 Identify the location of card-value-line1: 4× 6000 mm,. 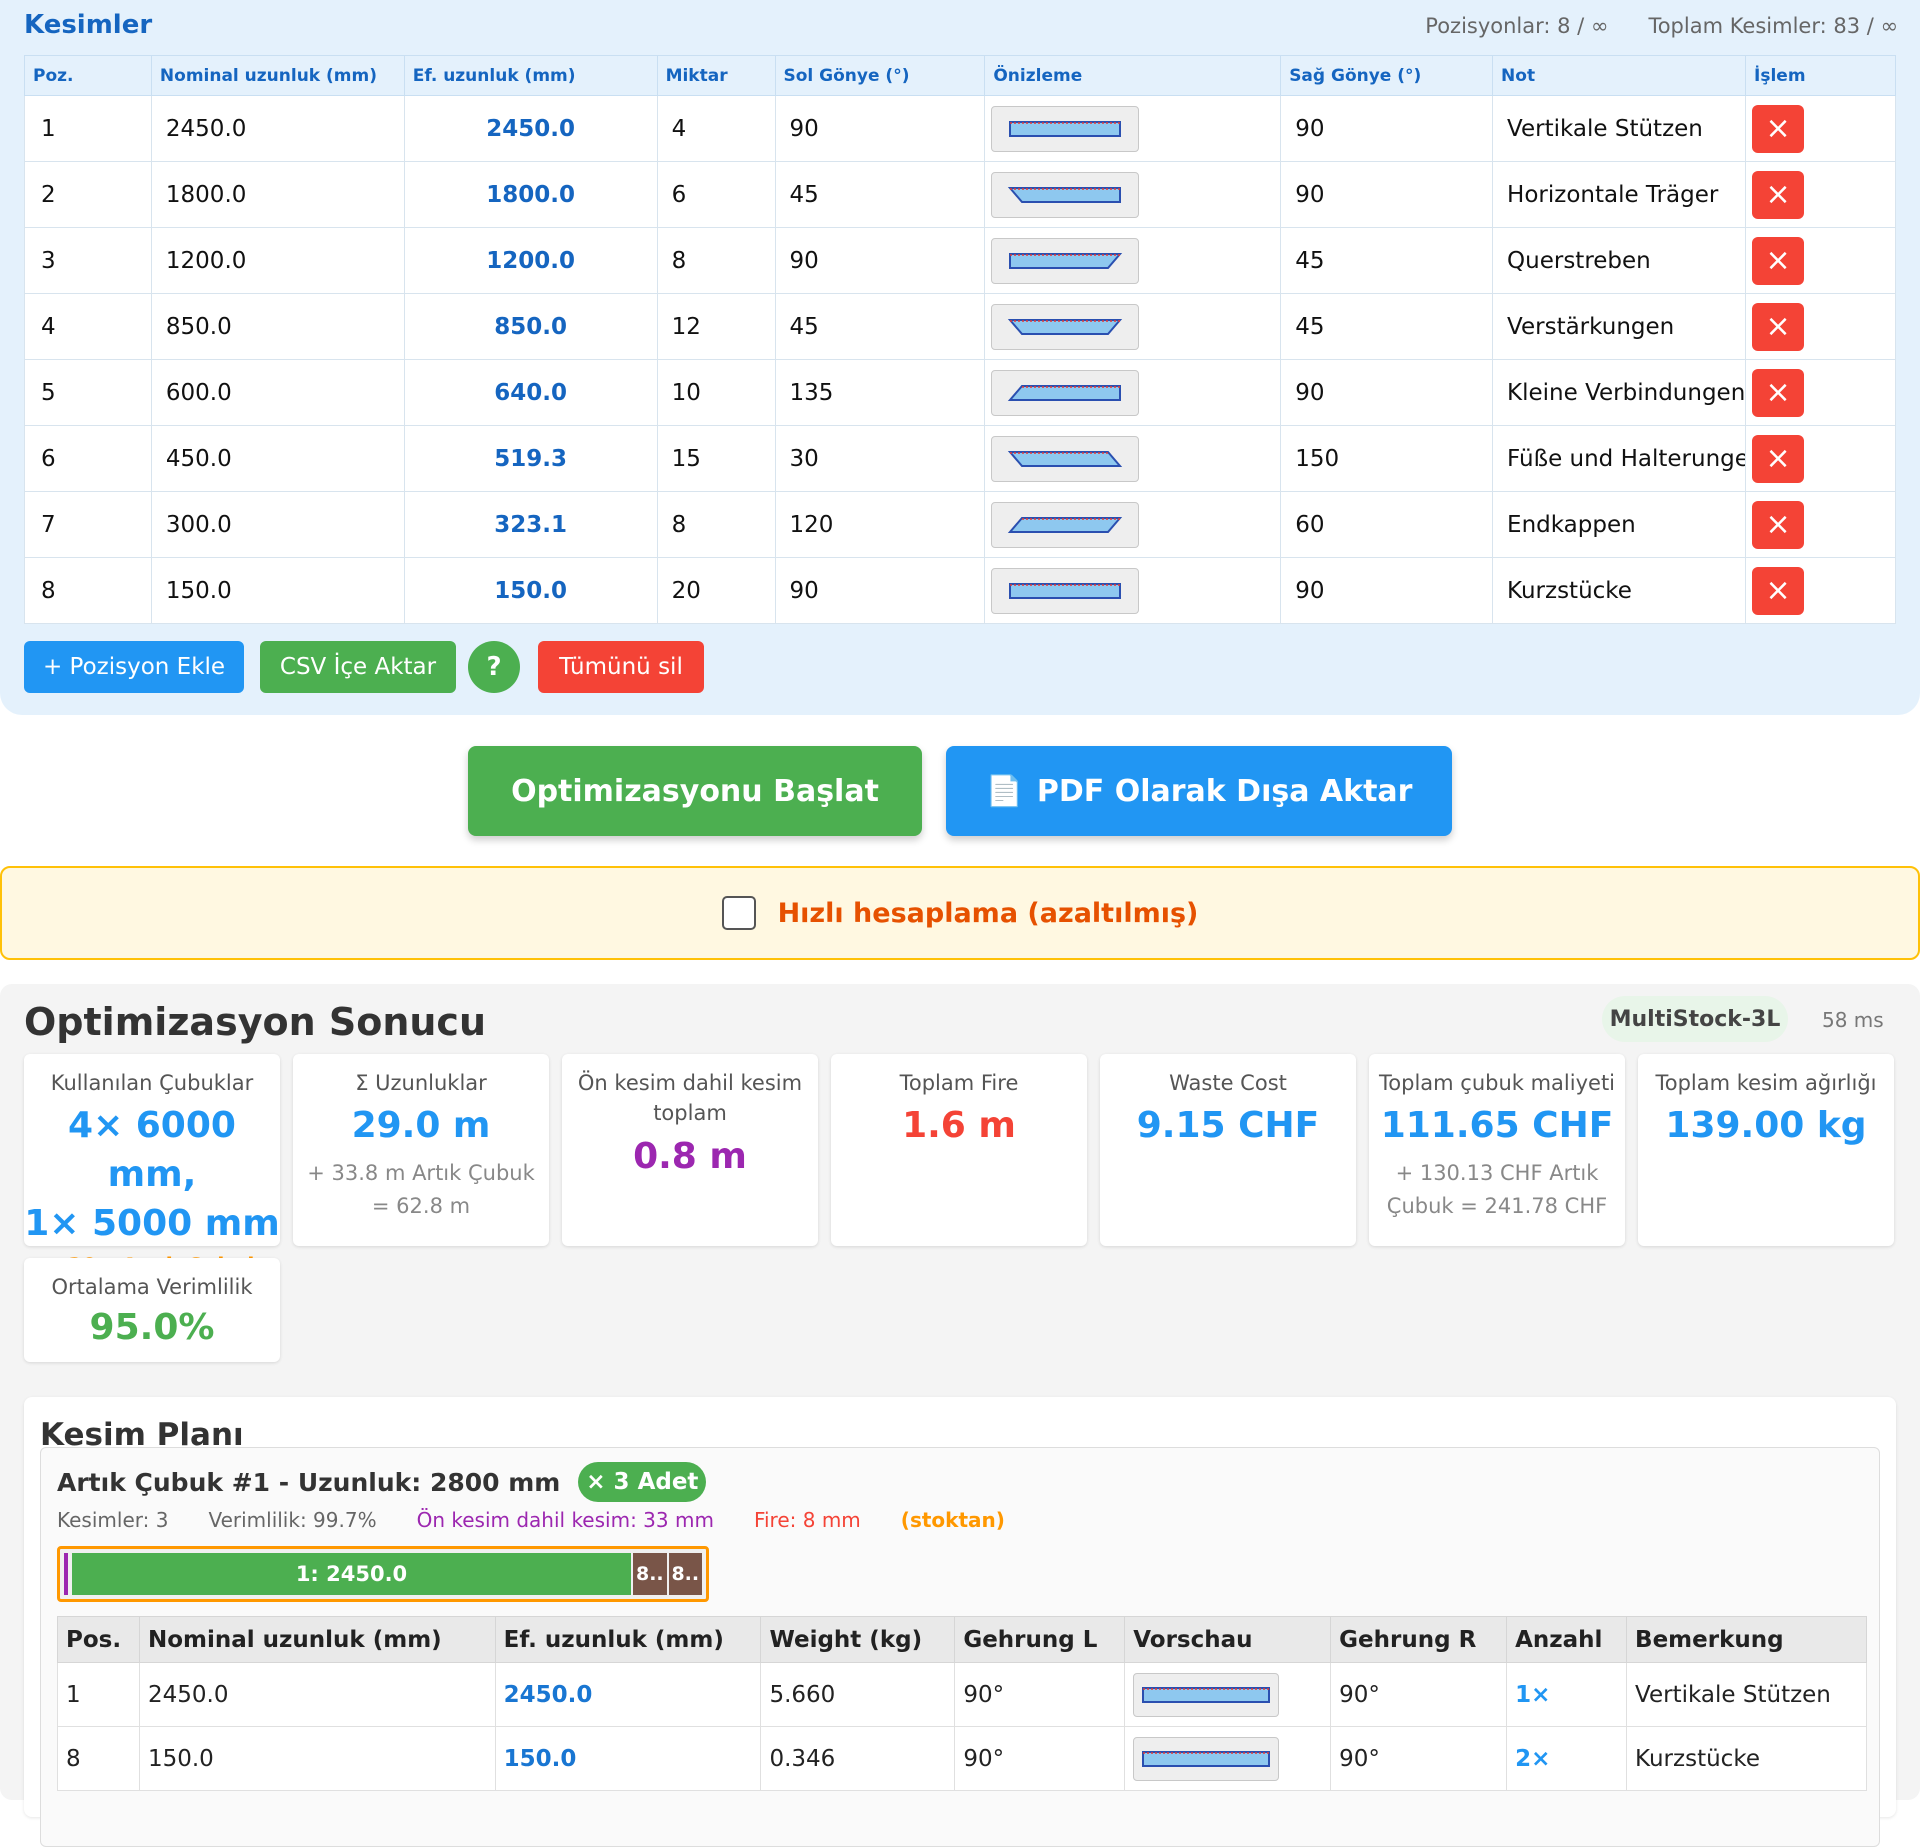
(152, 1150).